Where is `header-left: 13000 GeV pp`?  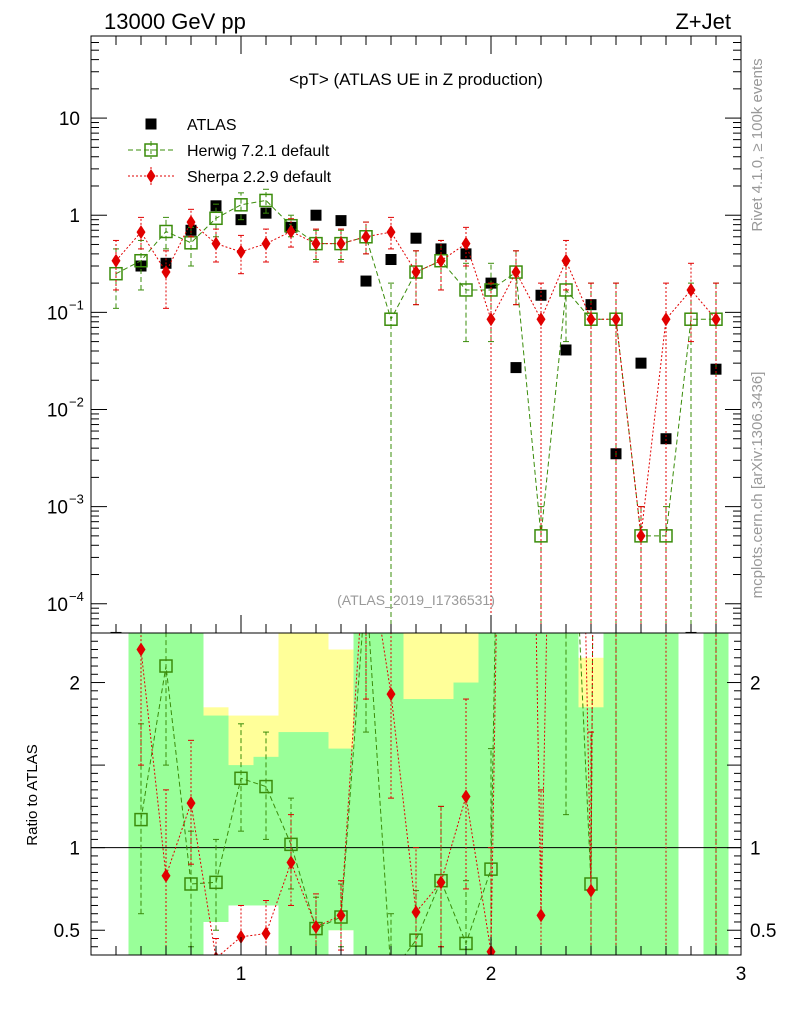
header-left: 13000 GeV pp is located at coordinates (175, 21).